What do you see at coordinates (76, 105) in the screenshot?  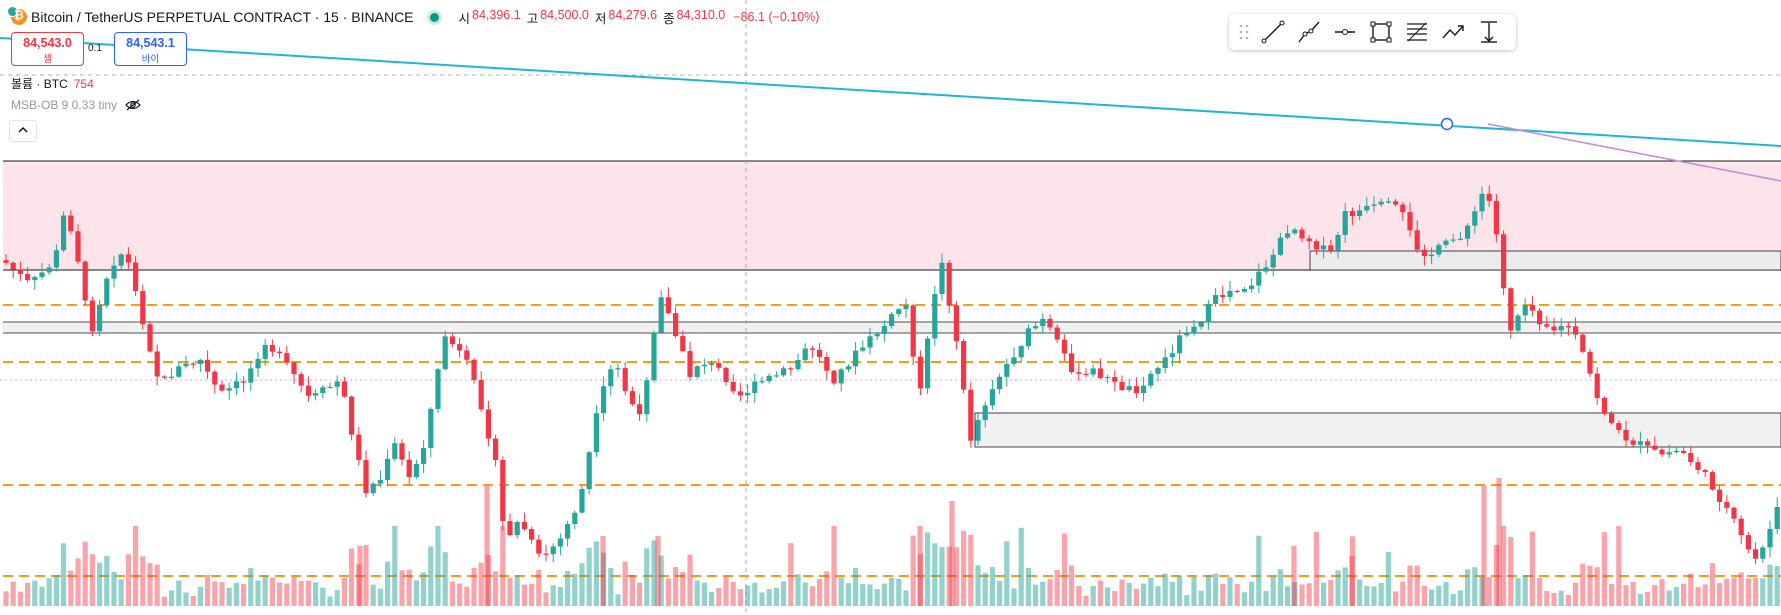 I see `msb-ob-legend: MSB-OB 9 0.33 tiny` at bounding box center [76, 105].